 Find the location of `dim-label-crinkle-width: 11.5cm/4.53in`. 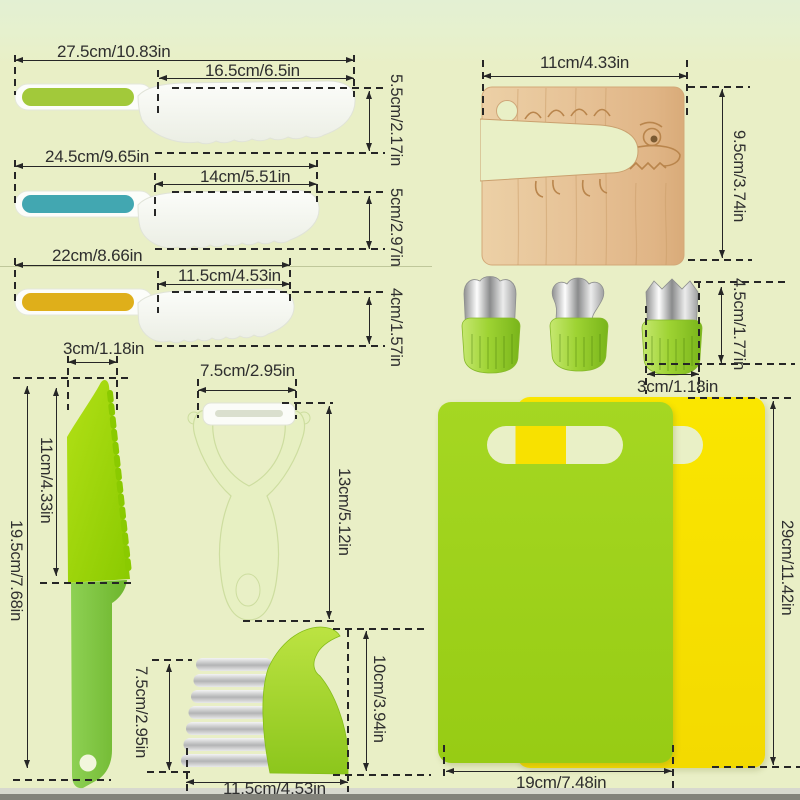

dim-label-crinkle-width: 11.5cm/4.53in is located at coordinates (274, 788).